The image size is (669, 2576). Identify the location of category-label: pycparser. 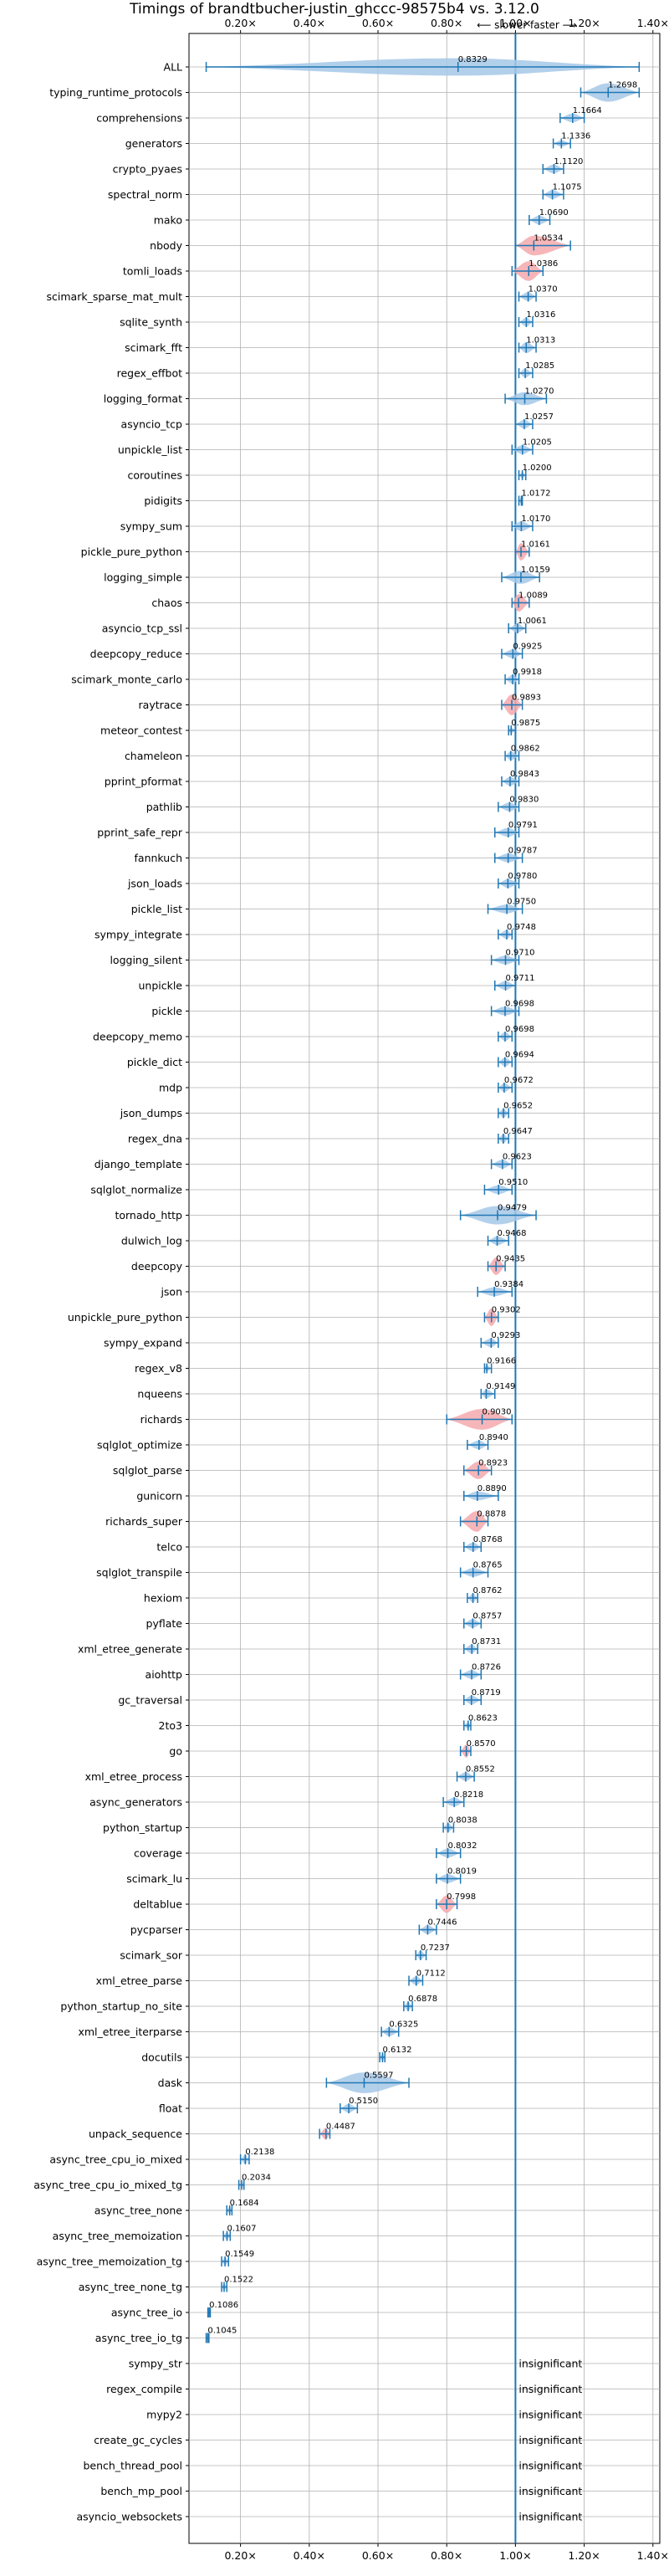
(157, 1929).